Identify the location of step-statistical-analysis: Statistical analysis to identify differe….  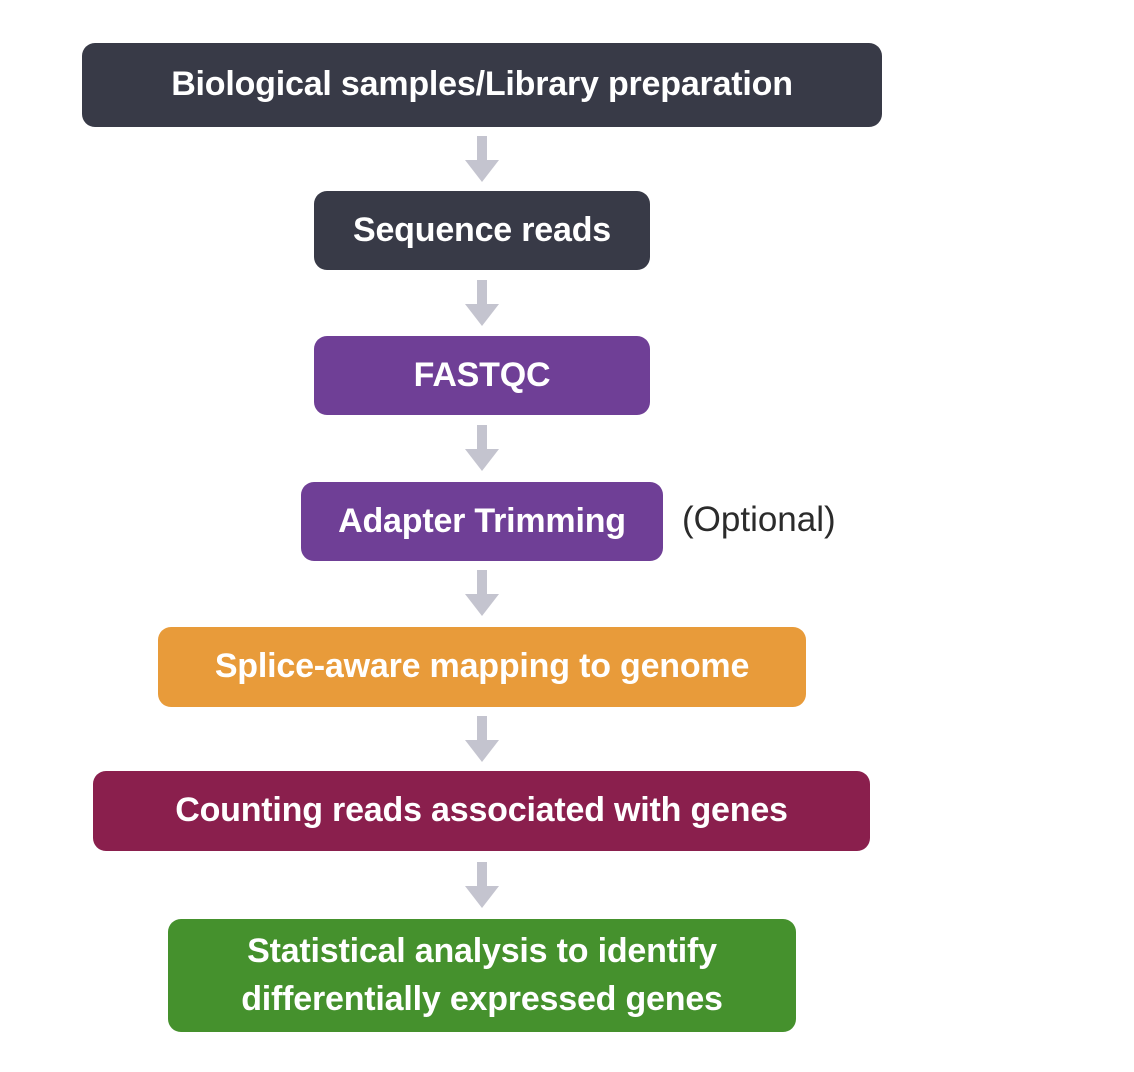
(482, 975).